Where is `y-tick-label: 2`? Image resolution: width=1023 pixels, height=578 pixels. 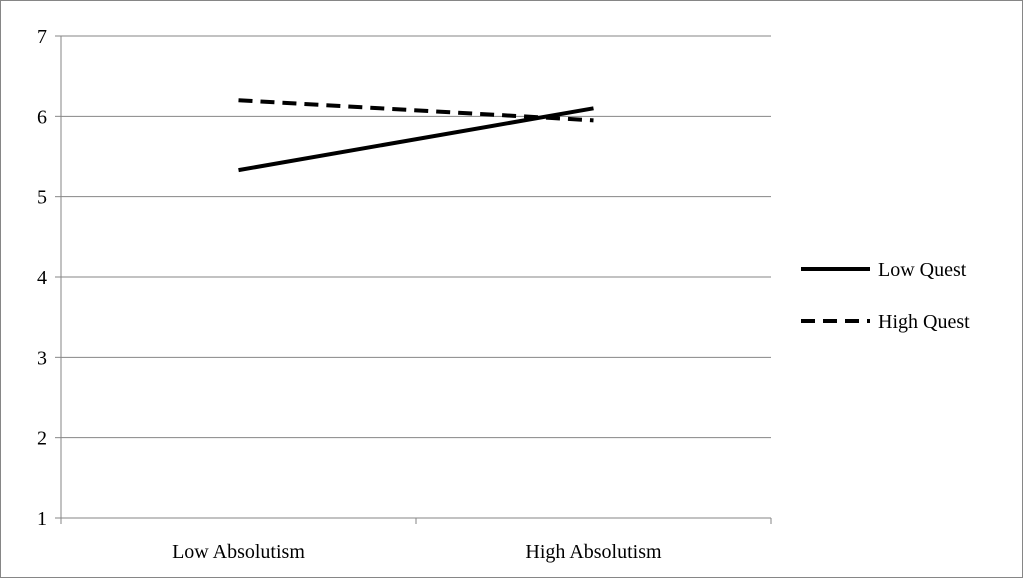 y-tick-label: 2 is located at coordinates (42, 439).